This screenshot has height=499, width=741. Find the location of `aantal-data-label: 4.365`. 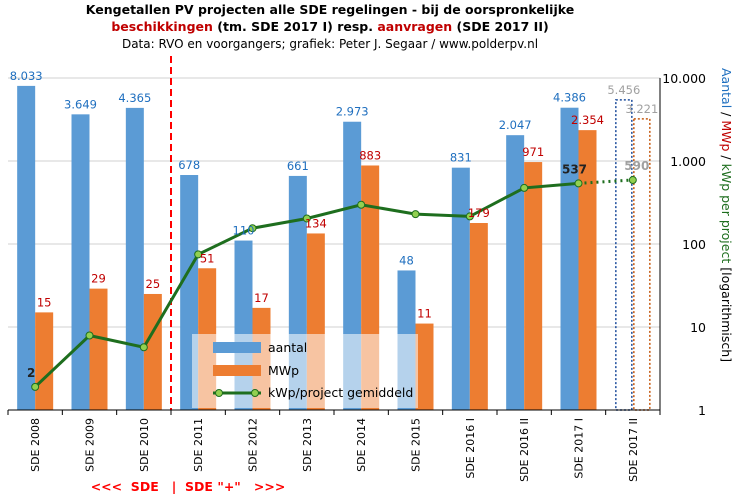

aantal-data-label: 4.365 is located at coordinates (134, 98).